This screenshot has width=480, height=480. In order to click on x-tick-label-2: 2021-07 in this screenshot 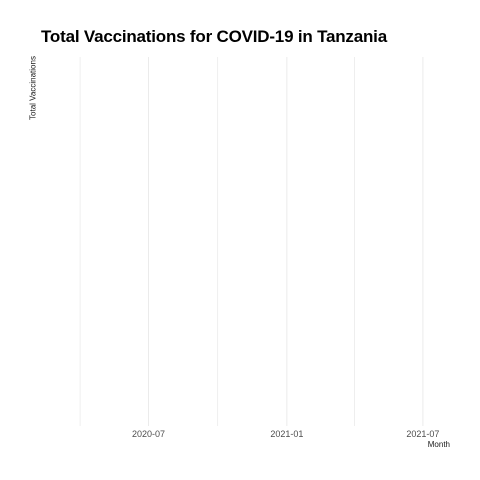, I will do `click(422, 434)`.